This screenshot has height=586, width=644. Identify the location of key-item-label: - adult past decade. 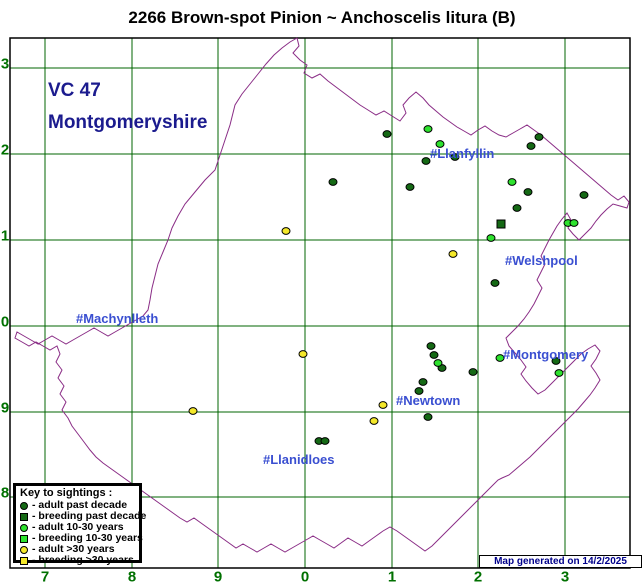
(80, 505).